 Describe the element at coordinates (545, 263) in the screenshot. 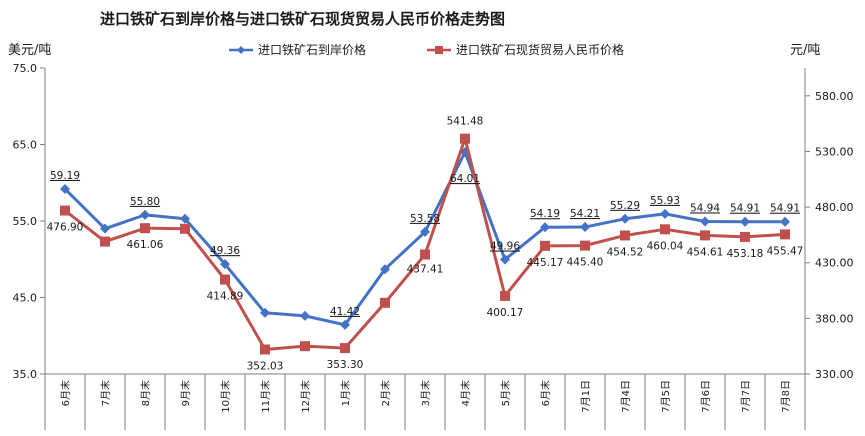

I see `data-label-rmb: 445.17` at that location.